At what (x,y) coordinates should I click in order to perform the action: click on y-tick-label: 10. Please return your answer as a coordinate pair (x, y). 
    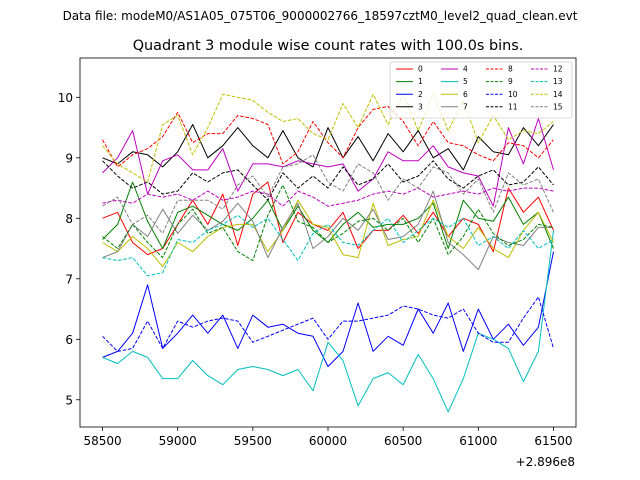
    Looking at the image, I should click on (65, 98).